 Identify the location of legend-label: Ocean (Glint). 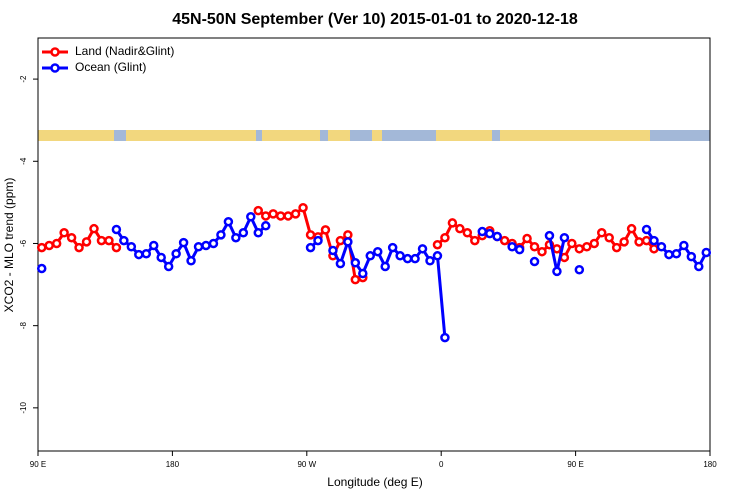
(110, 67).